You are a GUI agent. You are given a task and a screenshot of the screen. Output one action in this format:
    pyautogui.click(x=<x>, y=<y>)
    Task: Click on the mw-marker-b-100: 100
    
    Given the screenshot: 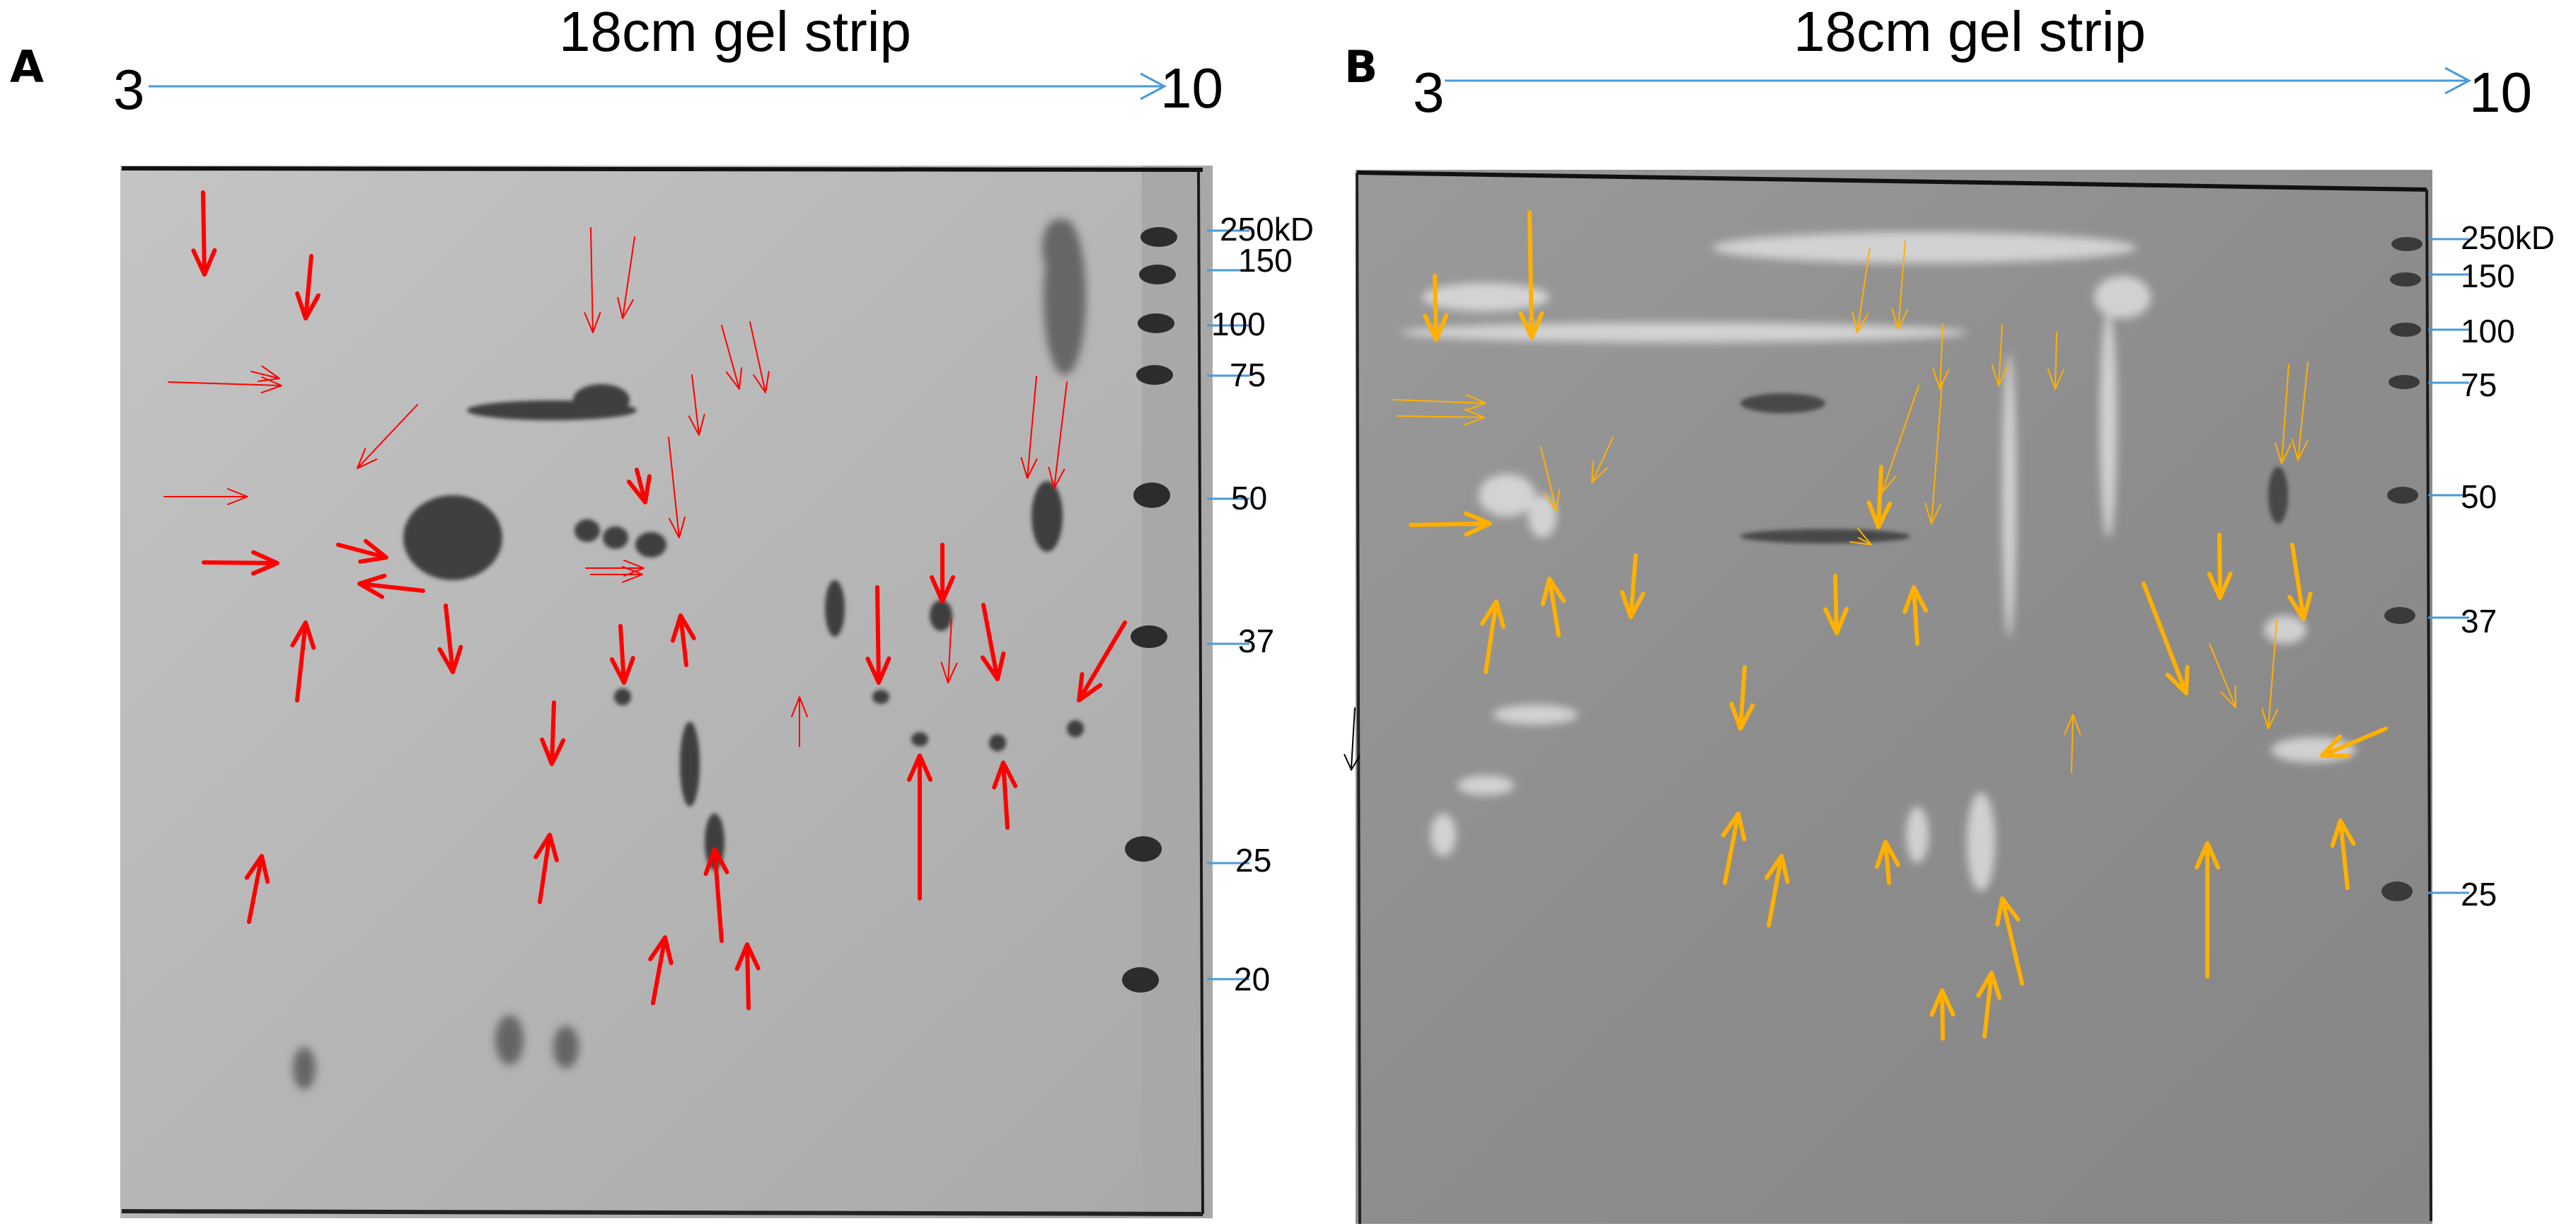 What is the action you would take?
    pyautogui.click(x=2471, y=331)
    